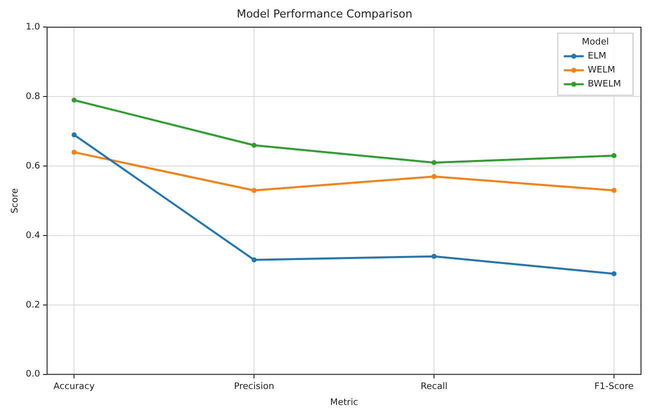  I want to click on x-tick-label: Accuracy, so click(75, 387).